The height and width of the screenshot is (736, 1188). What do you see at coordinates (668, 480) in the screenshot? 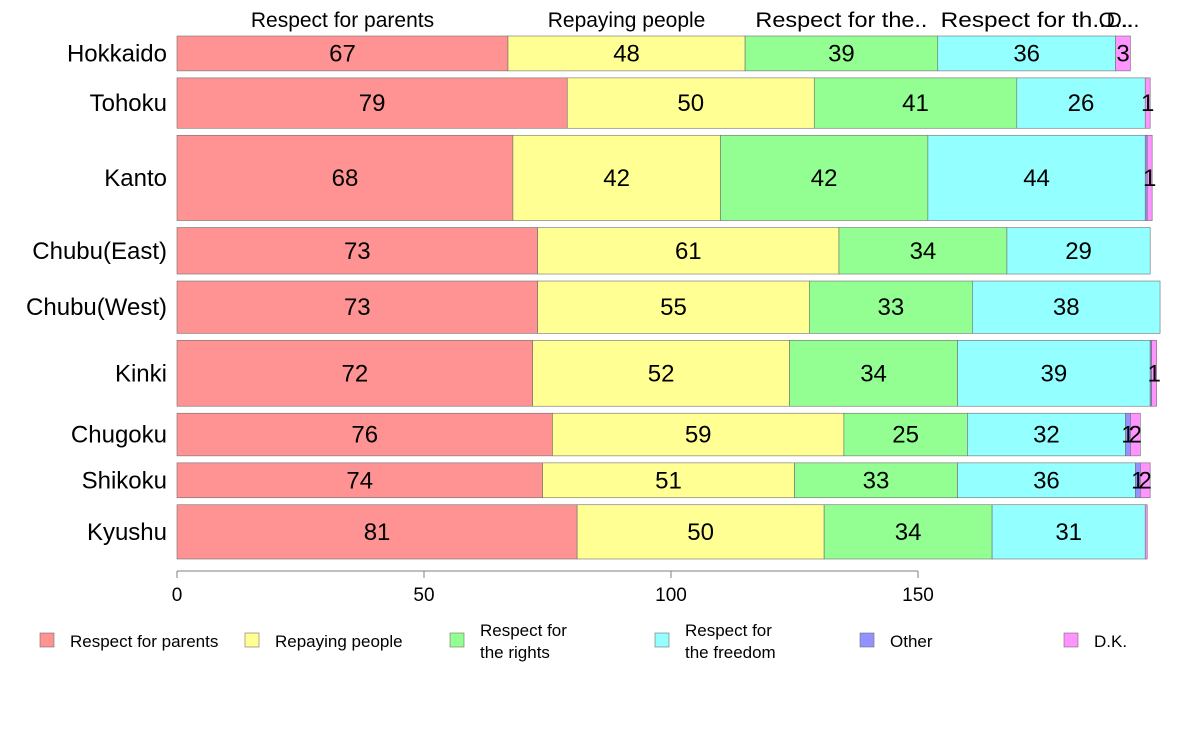
I see `data-label-shikoku-repaying-people: 51` at bounding box center [668, 480].